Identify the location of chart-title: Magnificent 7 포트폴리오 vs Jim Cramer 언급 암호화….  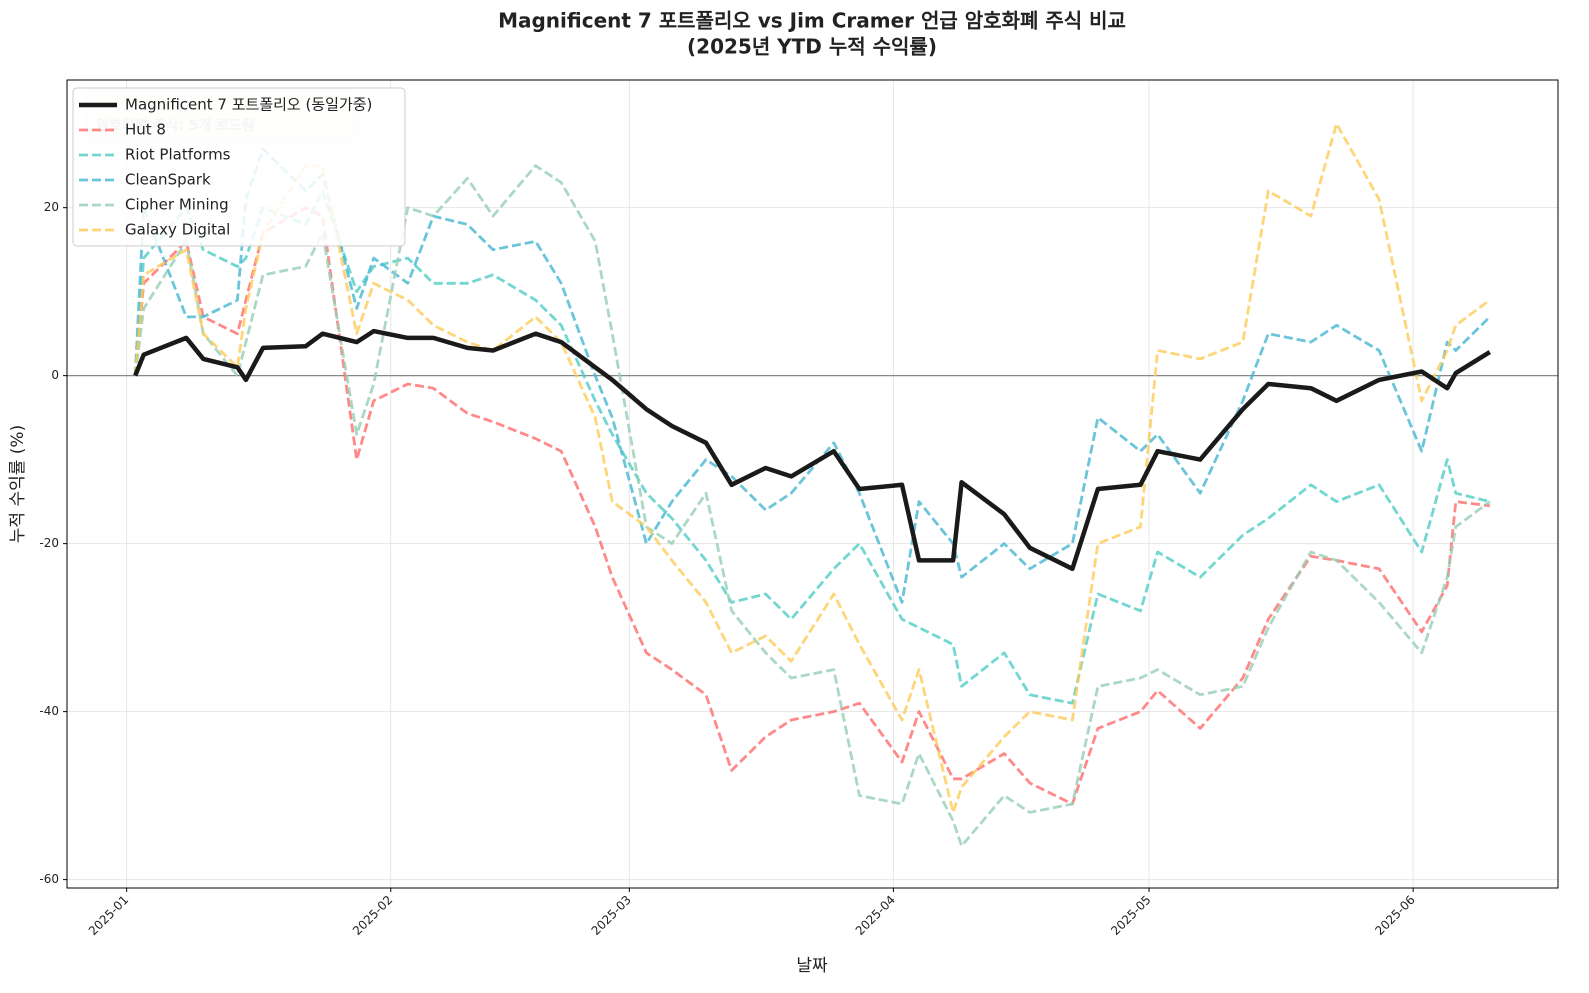
(812, 21).